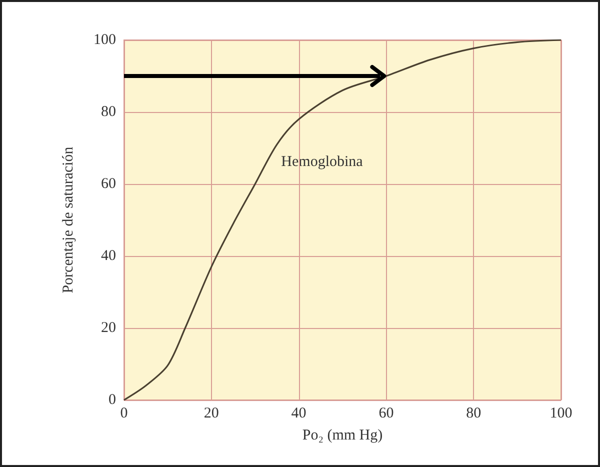  Describe the element at coordinates (112, 400) in the screenshot. I see `y-tick-label: 0` at that location.